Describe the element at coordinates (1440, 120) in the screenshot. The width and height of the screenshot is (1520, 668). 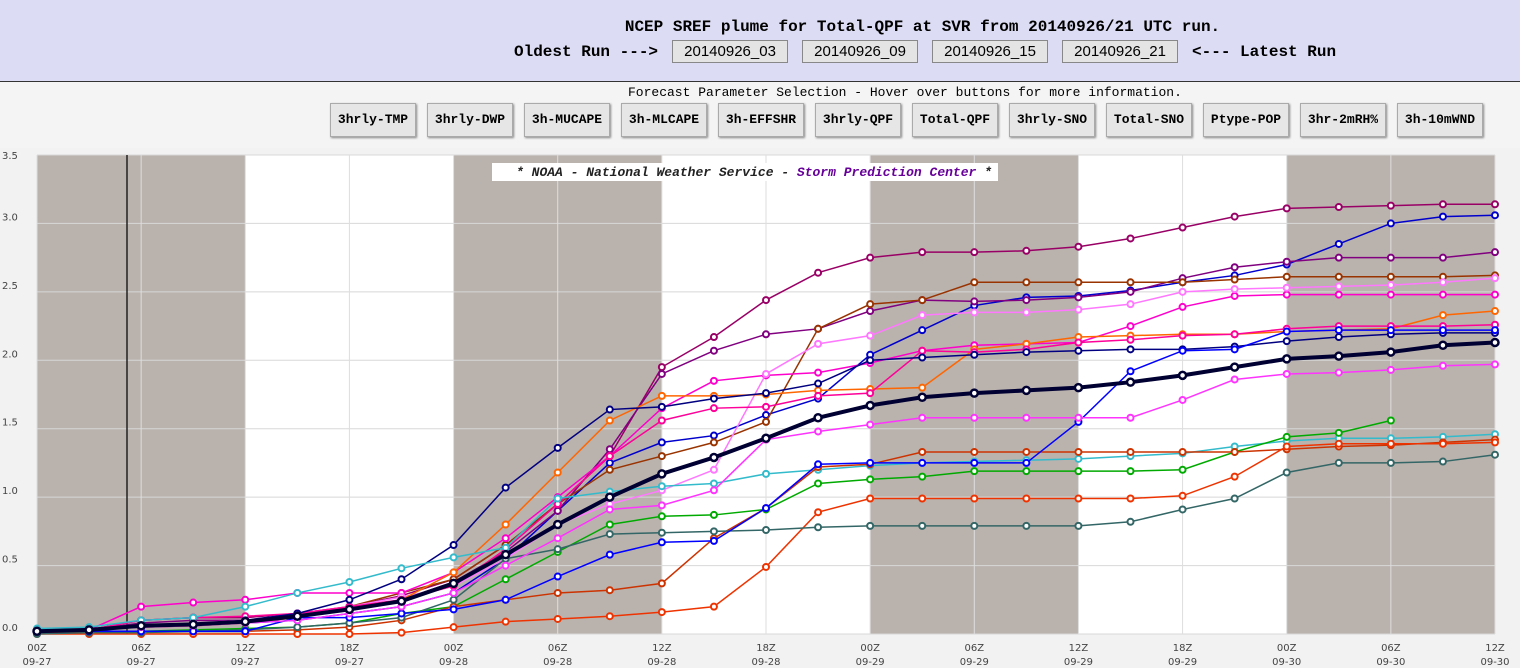
I see `param-button: 3h-10mWND` at that location.